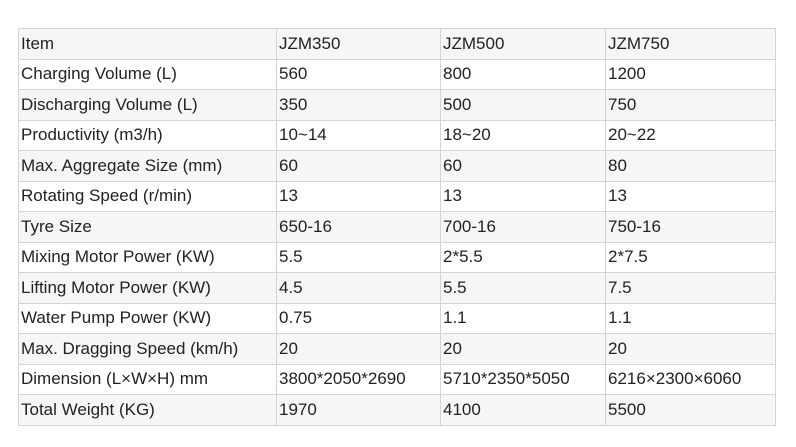 This screenshot has width=796, height=447. I want to click on table-cell: 2*5.5, so click(523, 257).